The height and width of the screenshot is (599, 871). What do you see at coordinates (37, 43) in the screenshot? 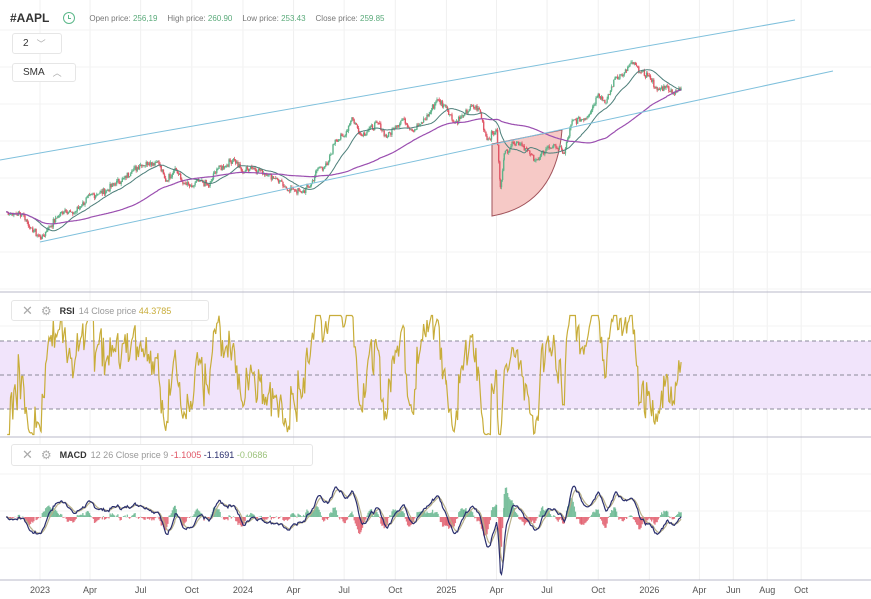
I see `period-select: 2 ﹀` at bounding box center [37, 43].